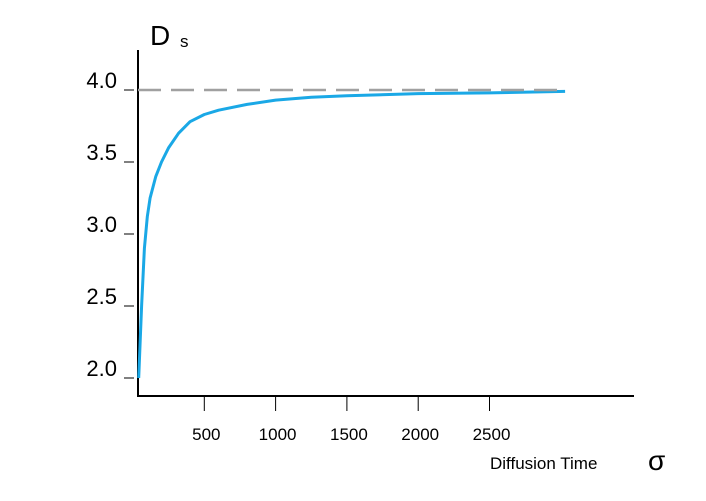 This screenshot has width=706, height=501. Describe the element at coordinates (101, 80) in the screenshot. I see `y-tick-label: 4.0` at that location.